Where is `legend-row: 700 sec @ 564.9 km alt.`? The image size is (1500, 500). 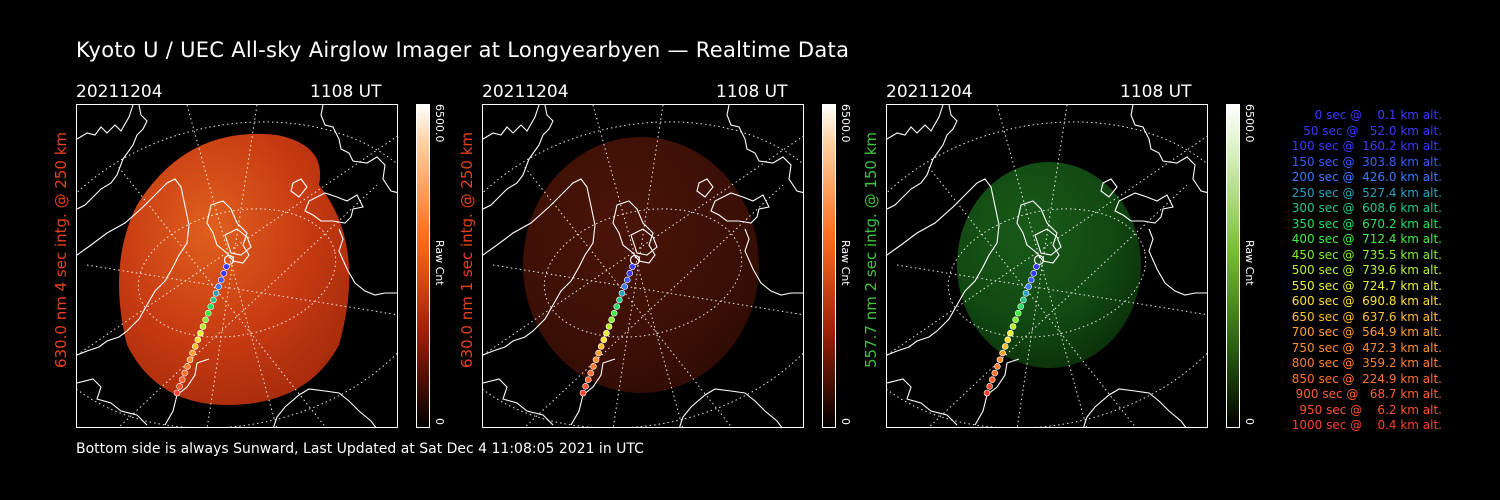 legend-row: 700 sec @ 564.9 km alt. is located at coordinates (1364, 332).